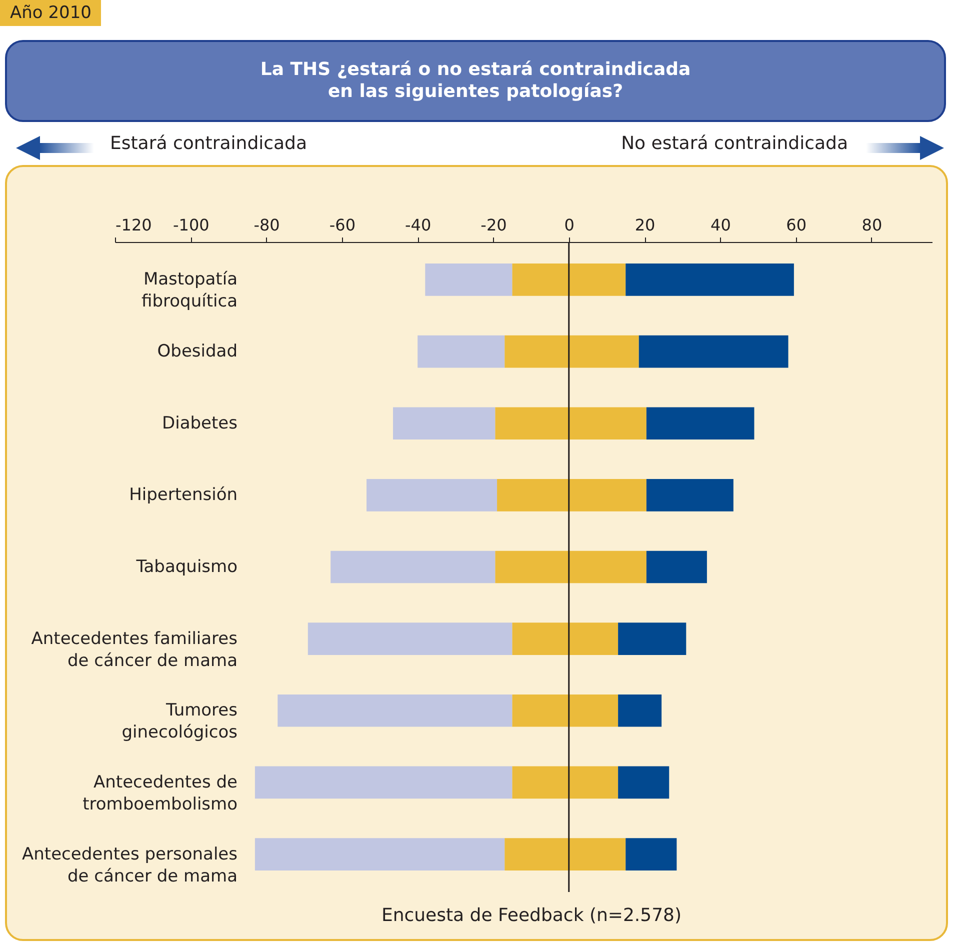  Describe the element at coordinates (796, 225) in the screenshot. I see `x-tick-label: 60` at that location.